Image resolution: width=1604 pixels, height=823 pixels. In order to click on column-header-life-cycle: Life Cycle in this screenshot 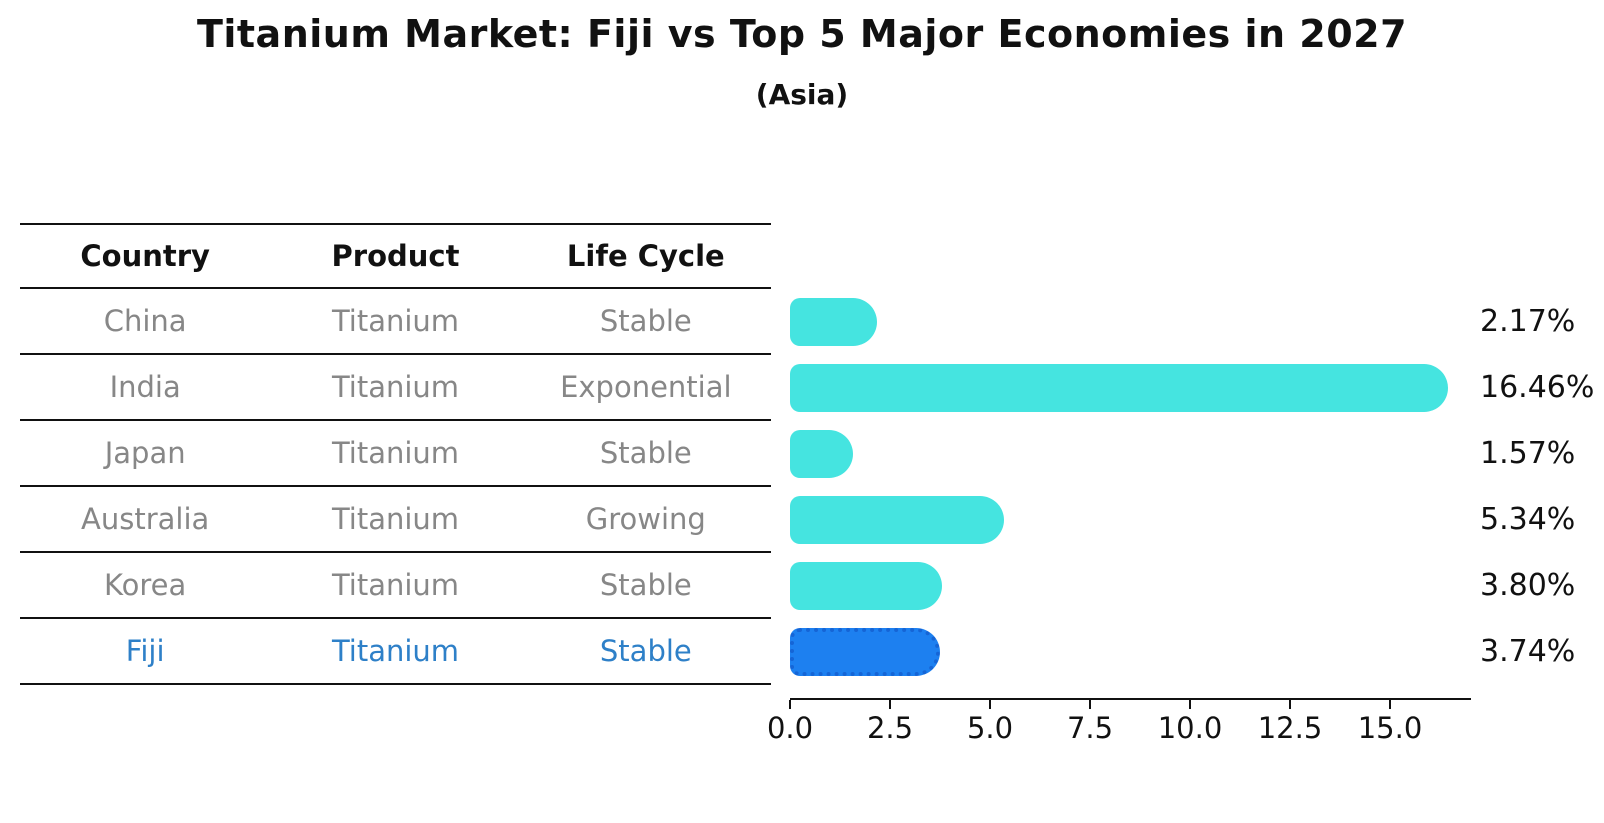, I will do `click(645, 256)`.